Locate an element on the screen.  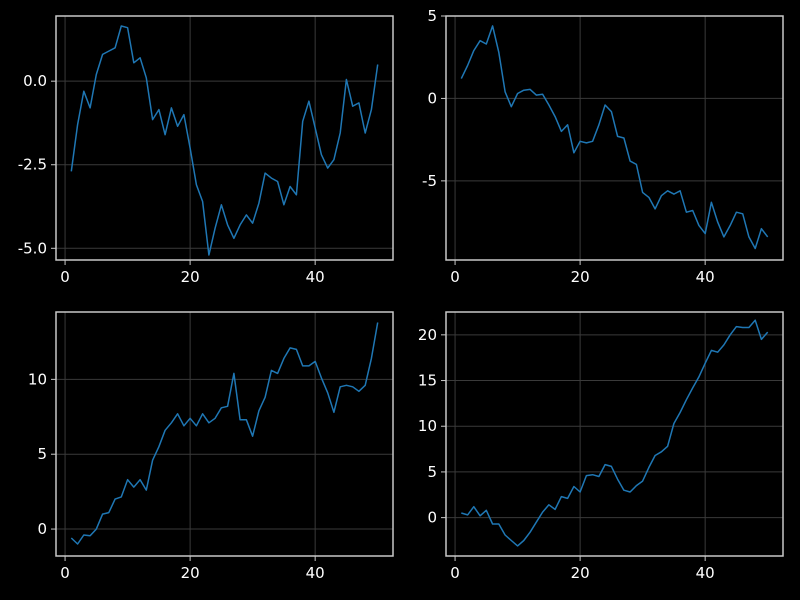
y-tick-label: -2.5 is located at coordinates (32, 165).